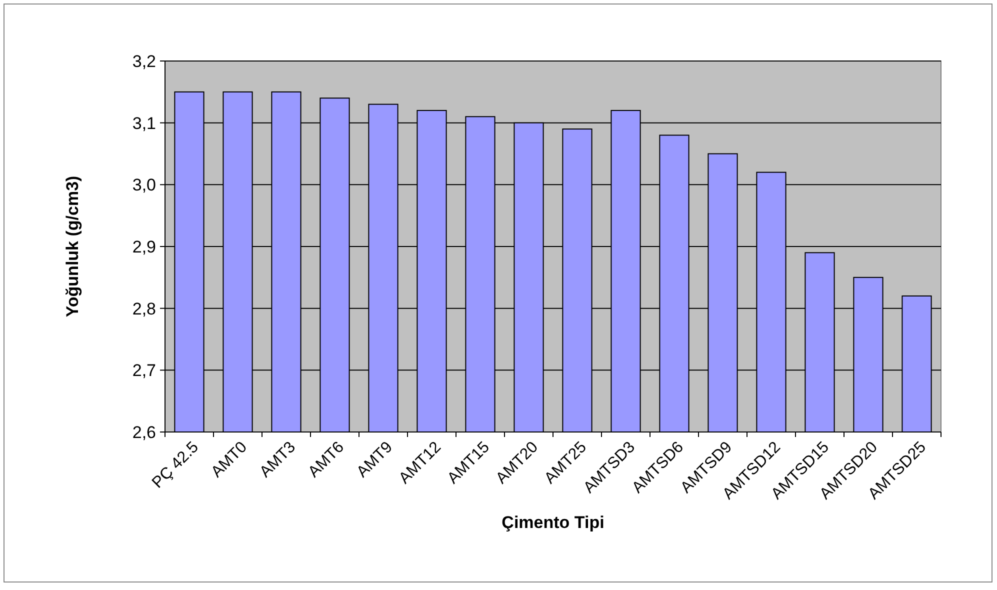 This screenshot has height=590, width=997. What do you see at coordinates (553, 522) in the screenshot?
I see `x-axis-title: Çimento Tipi` at bounding box center [553, 522].